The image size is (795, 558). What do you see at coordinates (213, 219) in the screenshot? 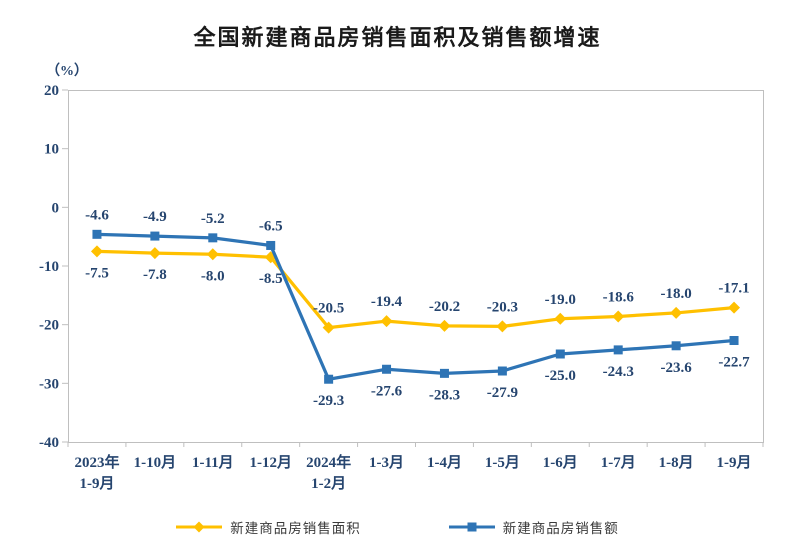
I see `data-point-label: -5.2` at bounding box center [213, 219].